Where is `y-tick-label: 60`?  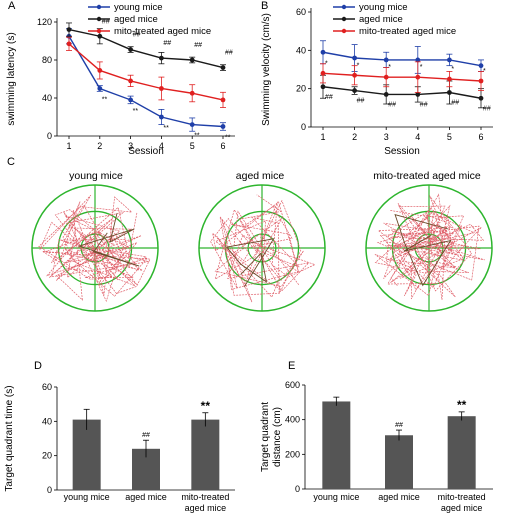
y-tick-label: 60 is located at coordinates (47, 387).